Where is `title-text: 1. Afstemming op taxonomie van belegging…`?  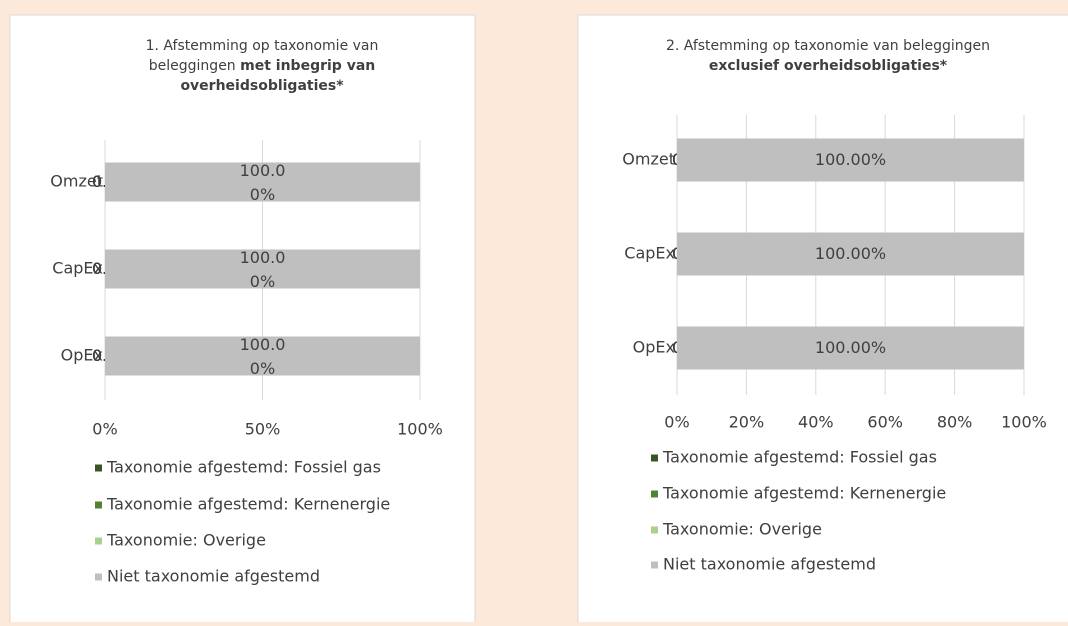 title-text: 1. Afstemming op taxonomie van belegging… is located at coordinates (262, 56).